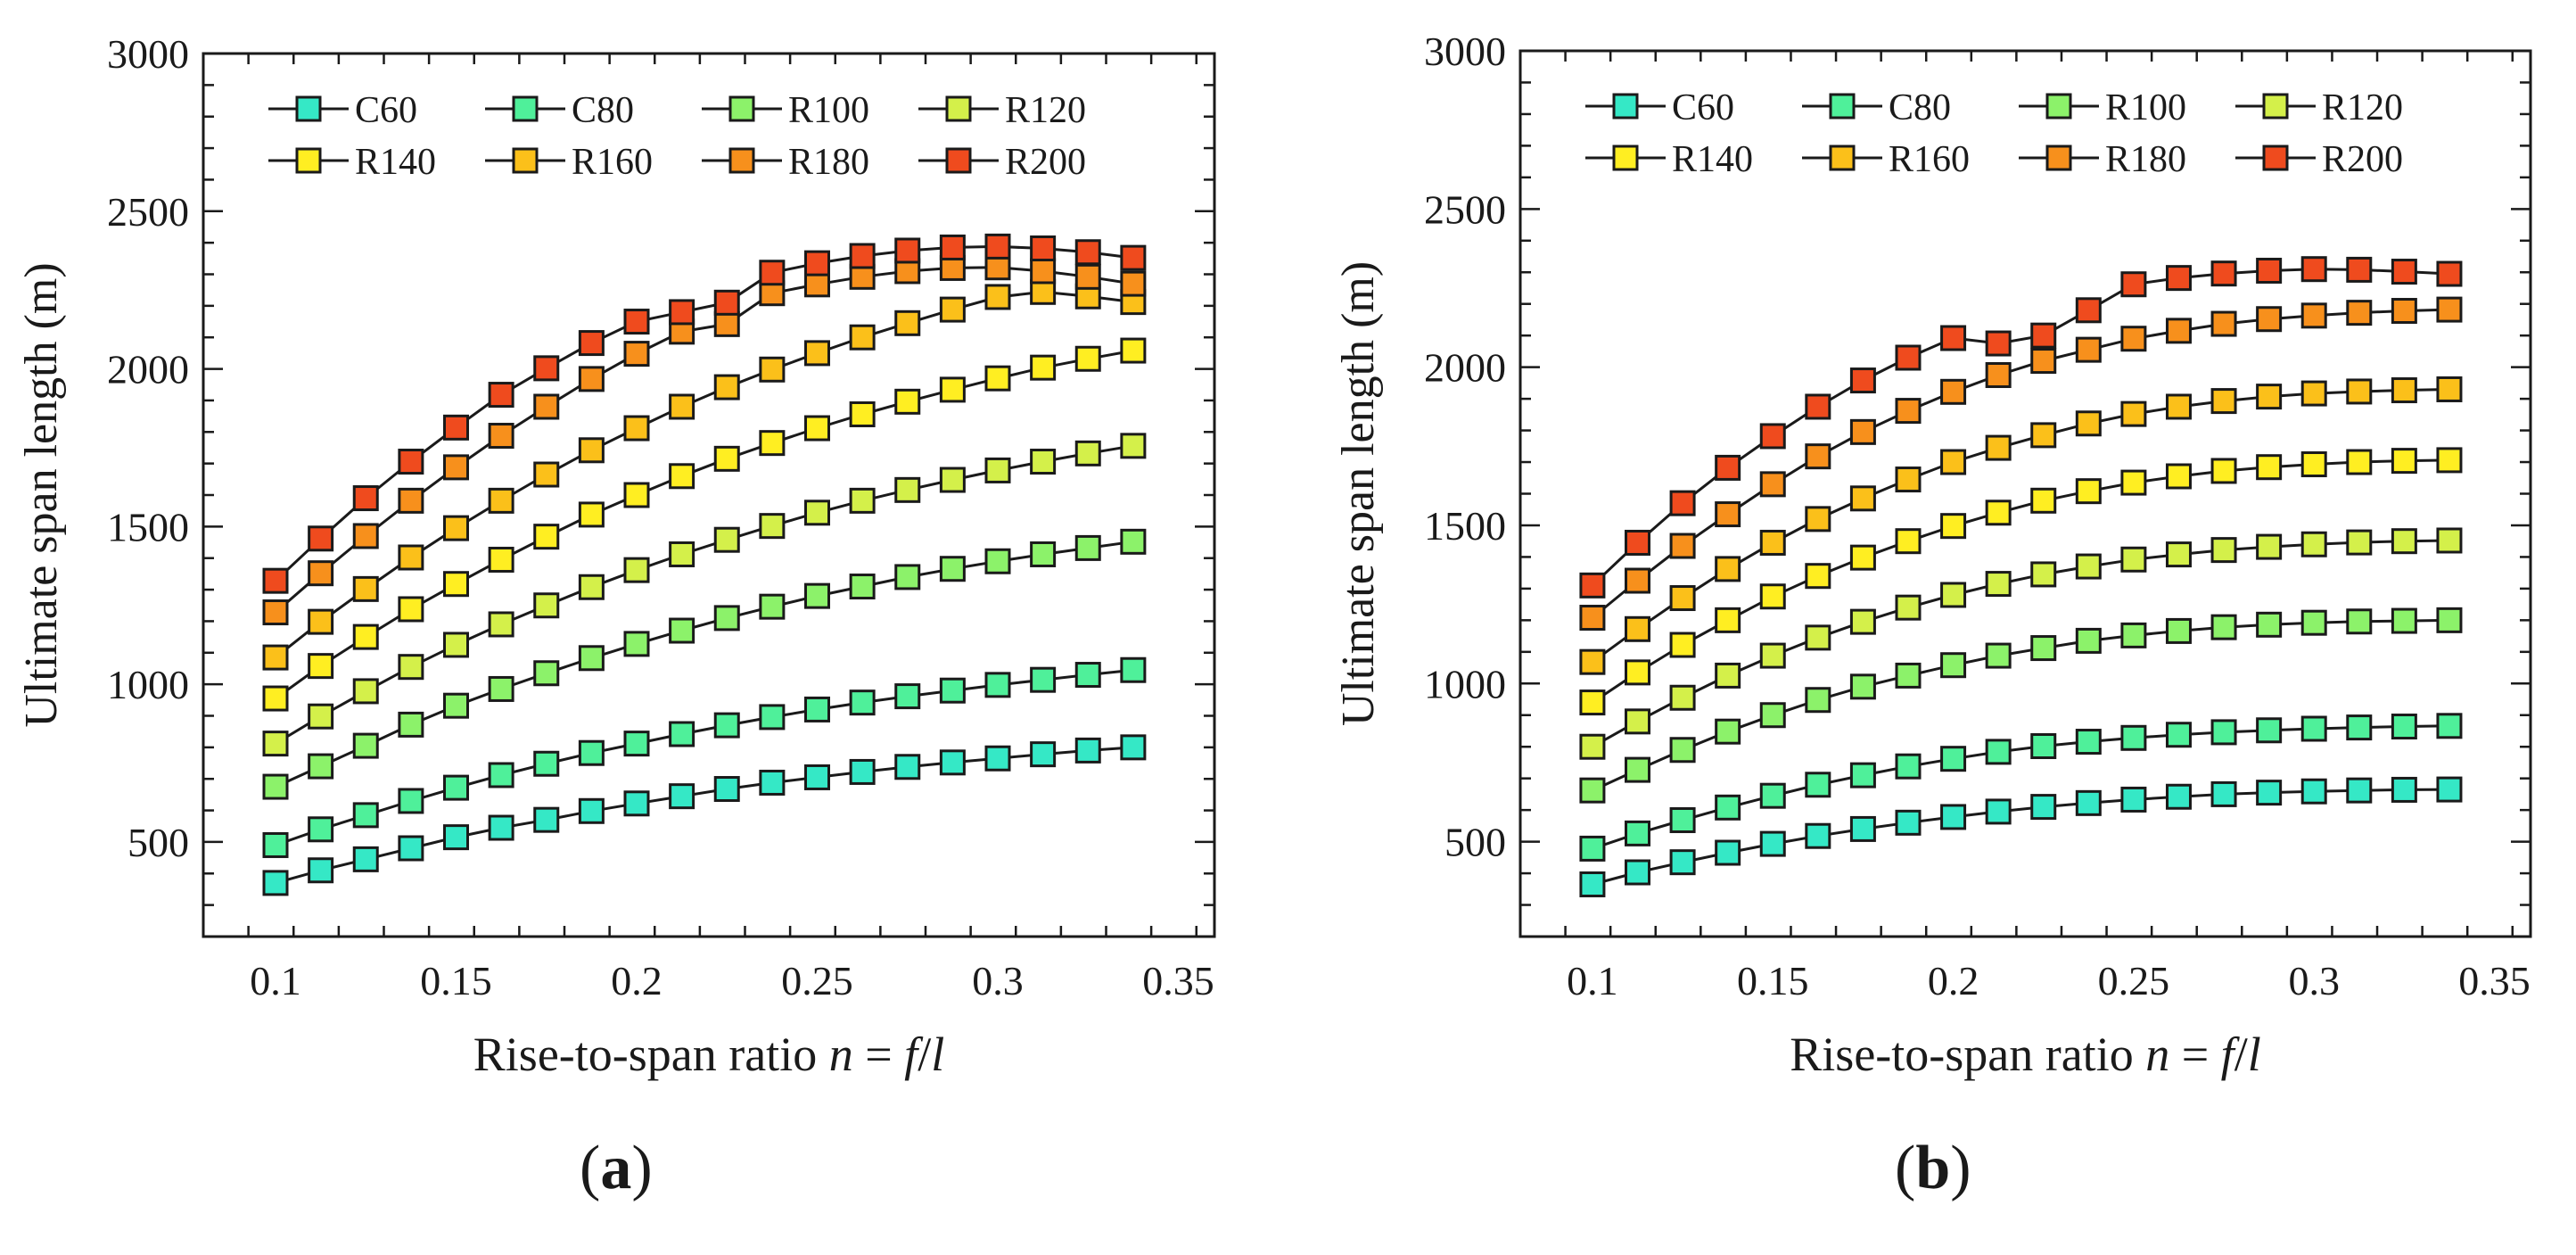 This screenshot has width=2576, height=1255. What do you see at coordinates (2319, 107) in the screenshot?
I see `legend-item-R120: R120` at bounding box center [2319, 107].